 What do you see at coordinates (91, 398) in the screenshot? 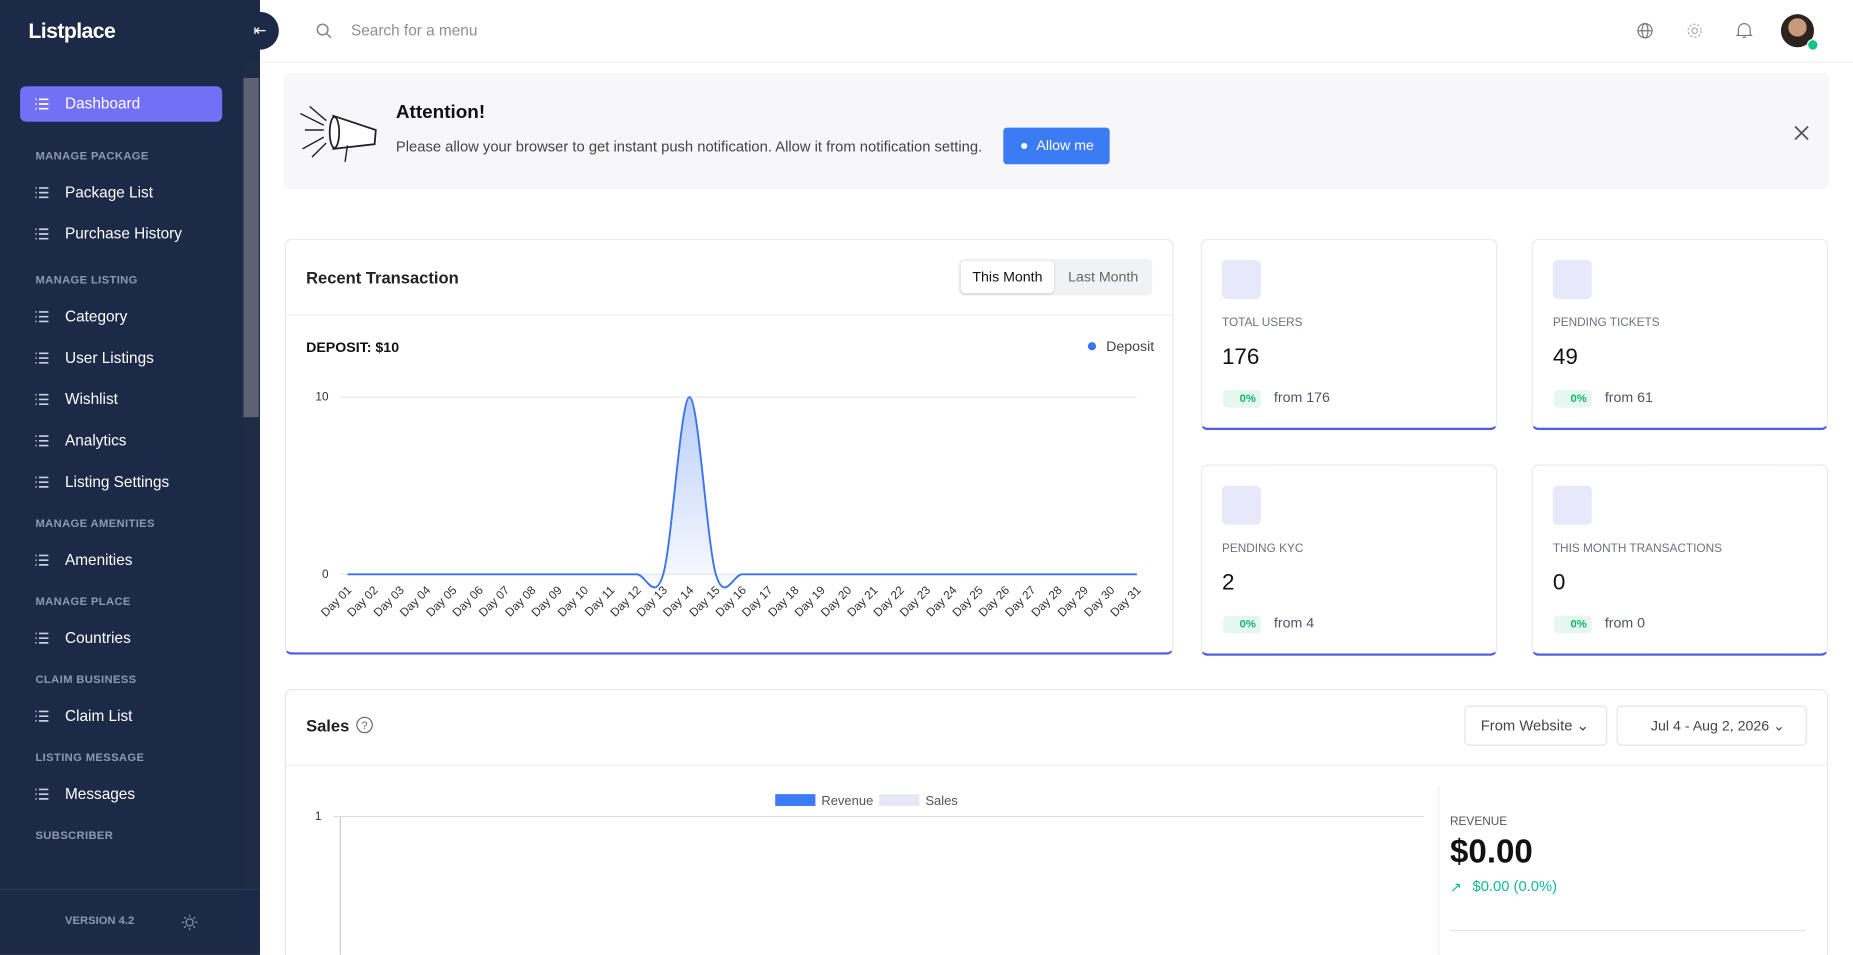
I see `menu-label: Wishlist` at bounding box center [91, 398].